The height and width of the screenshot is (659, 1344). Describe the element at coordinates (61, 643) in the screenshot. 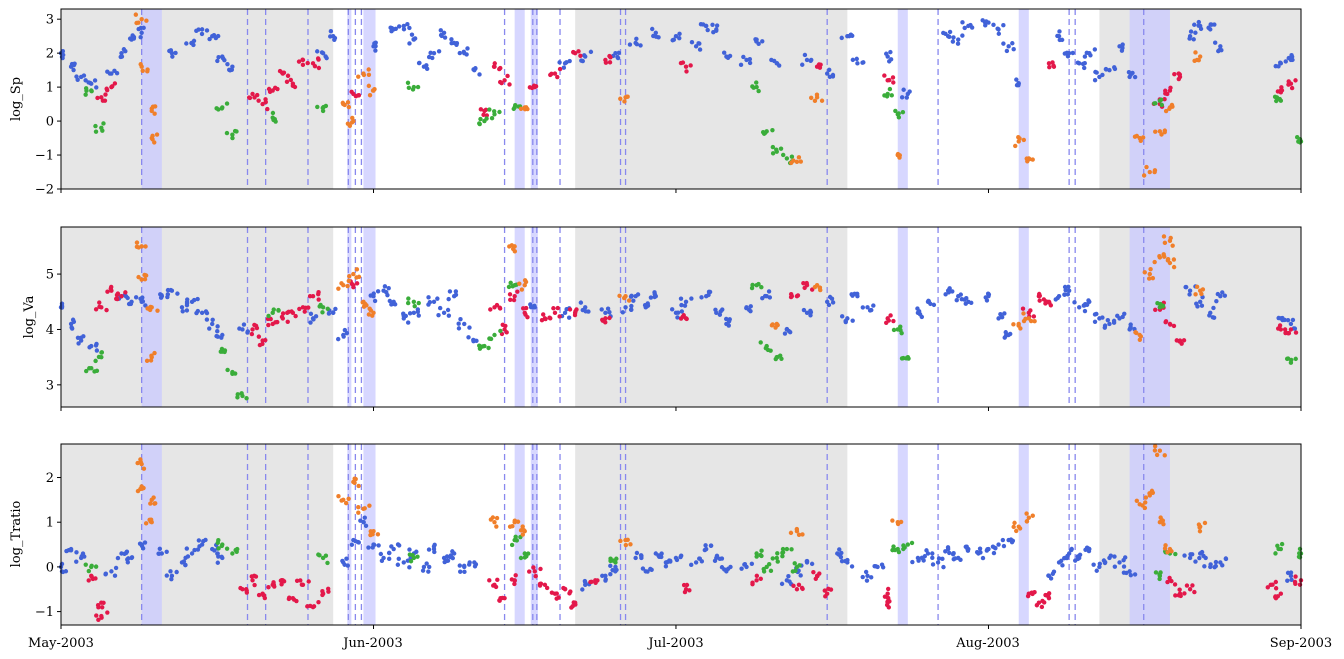

I see `x-tick-label: May-2003` at that location.